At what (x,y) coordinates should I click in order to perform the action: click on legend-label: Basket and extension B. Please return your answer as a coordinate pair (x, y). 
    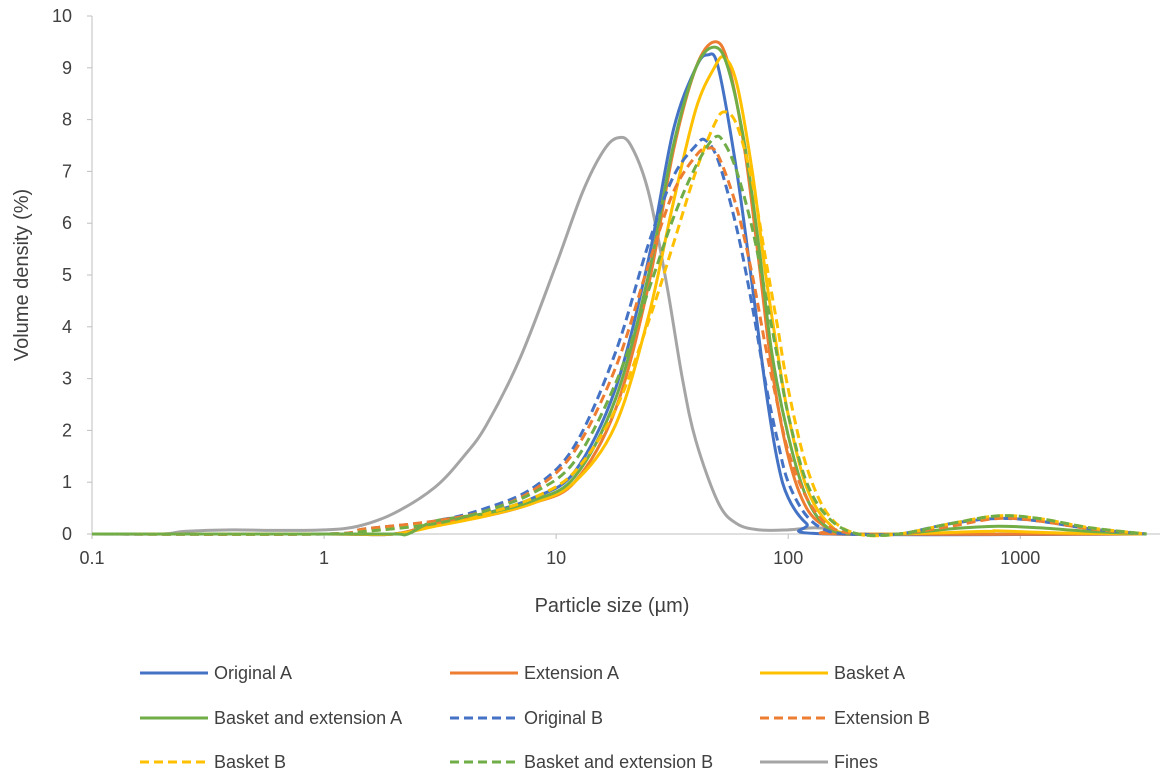
    Looking at the image, I should click on (618, 762).